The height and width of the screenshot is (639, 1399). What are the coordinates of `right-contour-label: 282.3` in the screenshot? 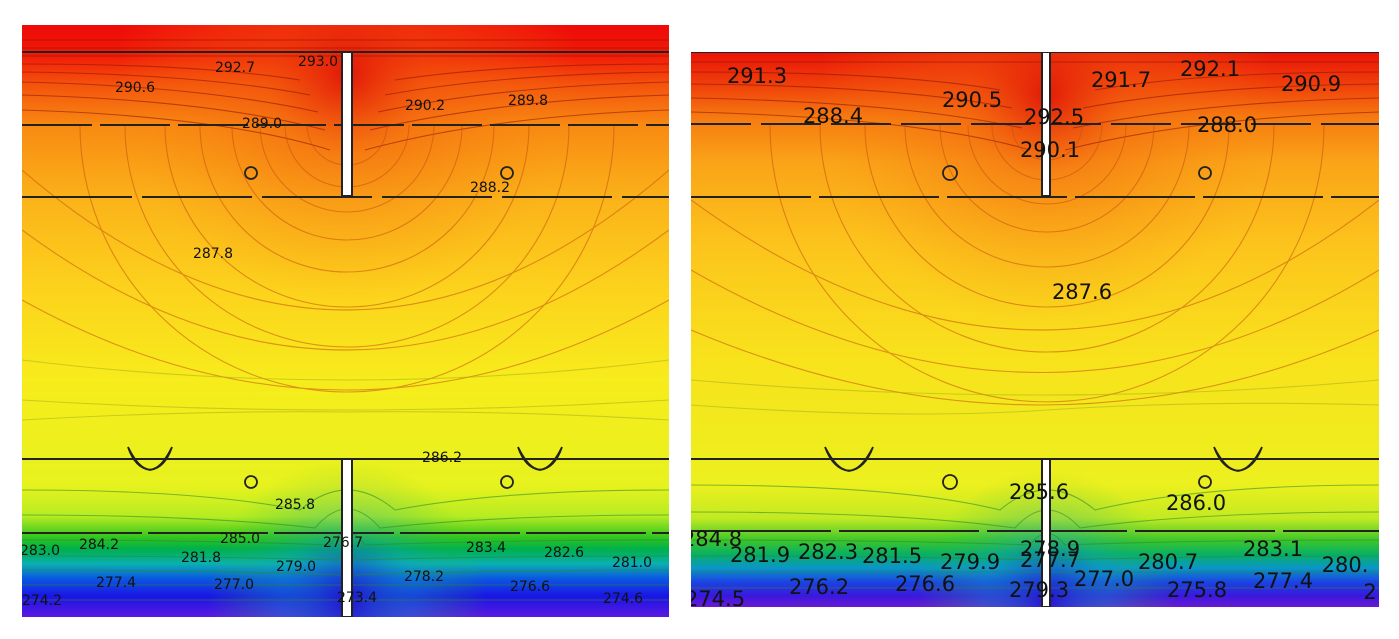 It's located at (828, 552).